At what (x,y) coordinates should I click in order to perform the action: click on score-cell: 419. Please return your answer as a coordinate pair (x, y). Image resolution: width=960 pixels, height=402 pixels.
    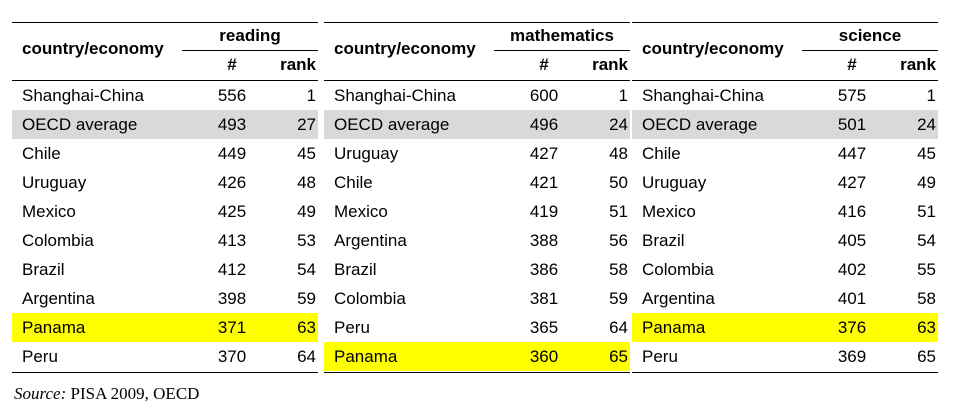
    Looking at the image, I should click on (544, 211).